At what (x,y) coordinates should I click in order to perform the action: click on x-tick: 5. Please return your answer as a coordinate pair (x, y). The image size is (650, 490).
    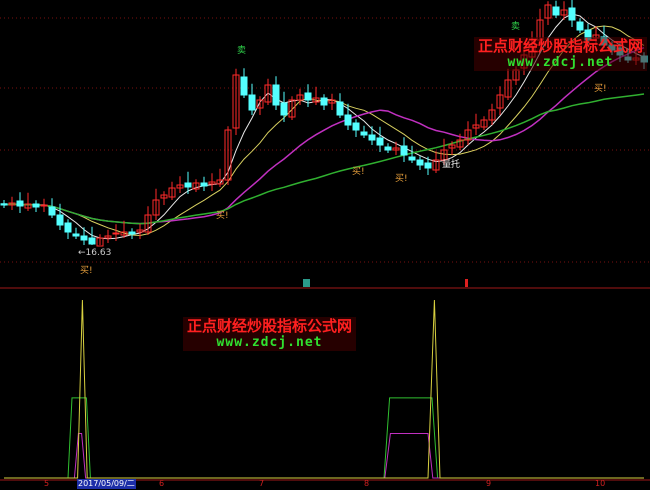
    Looking at the image, I should click on (47, 483).